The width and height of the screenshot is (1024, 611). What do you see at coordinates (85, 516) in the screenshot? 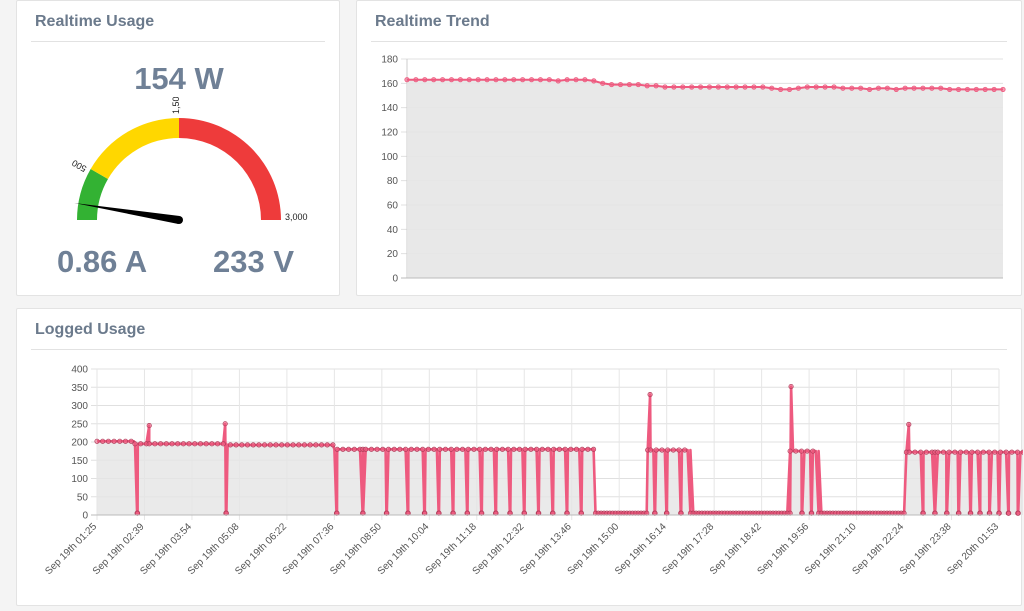
I see `logged-y-tick-label: 0` at bounding box center [85, 516].